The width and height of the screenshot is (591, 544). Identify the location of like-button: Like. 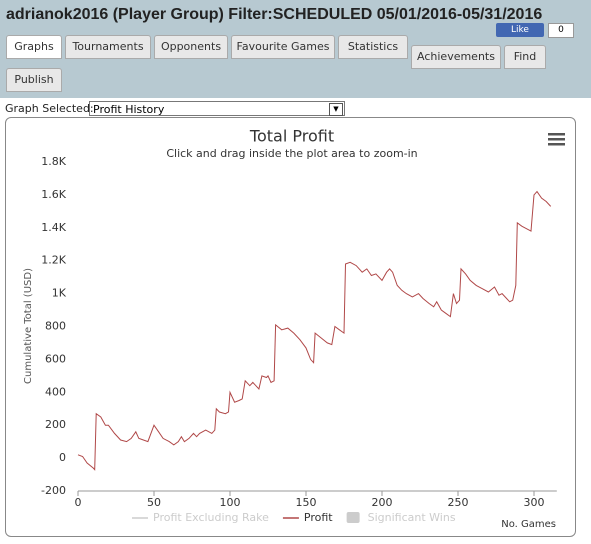
(520, 30).